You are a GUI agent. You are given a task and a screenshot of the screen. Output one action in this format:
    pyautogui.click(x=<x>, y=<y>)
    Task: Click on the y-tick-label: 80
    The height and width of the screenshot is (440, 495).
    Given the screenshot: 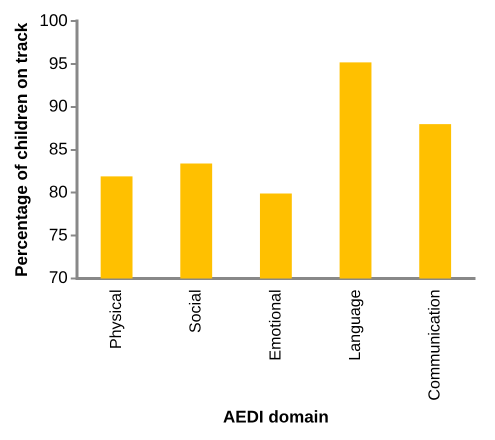 What is the action you would take?
    pyautogui.click(x=58, y=192)
    